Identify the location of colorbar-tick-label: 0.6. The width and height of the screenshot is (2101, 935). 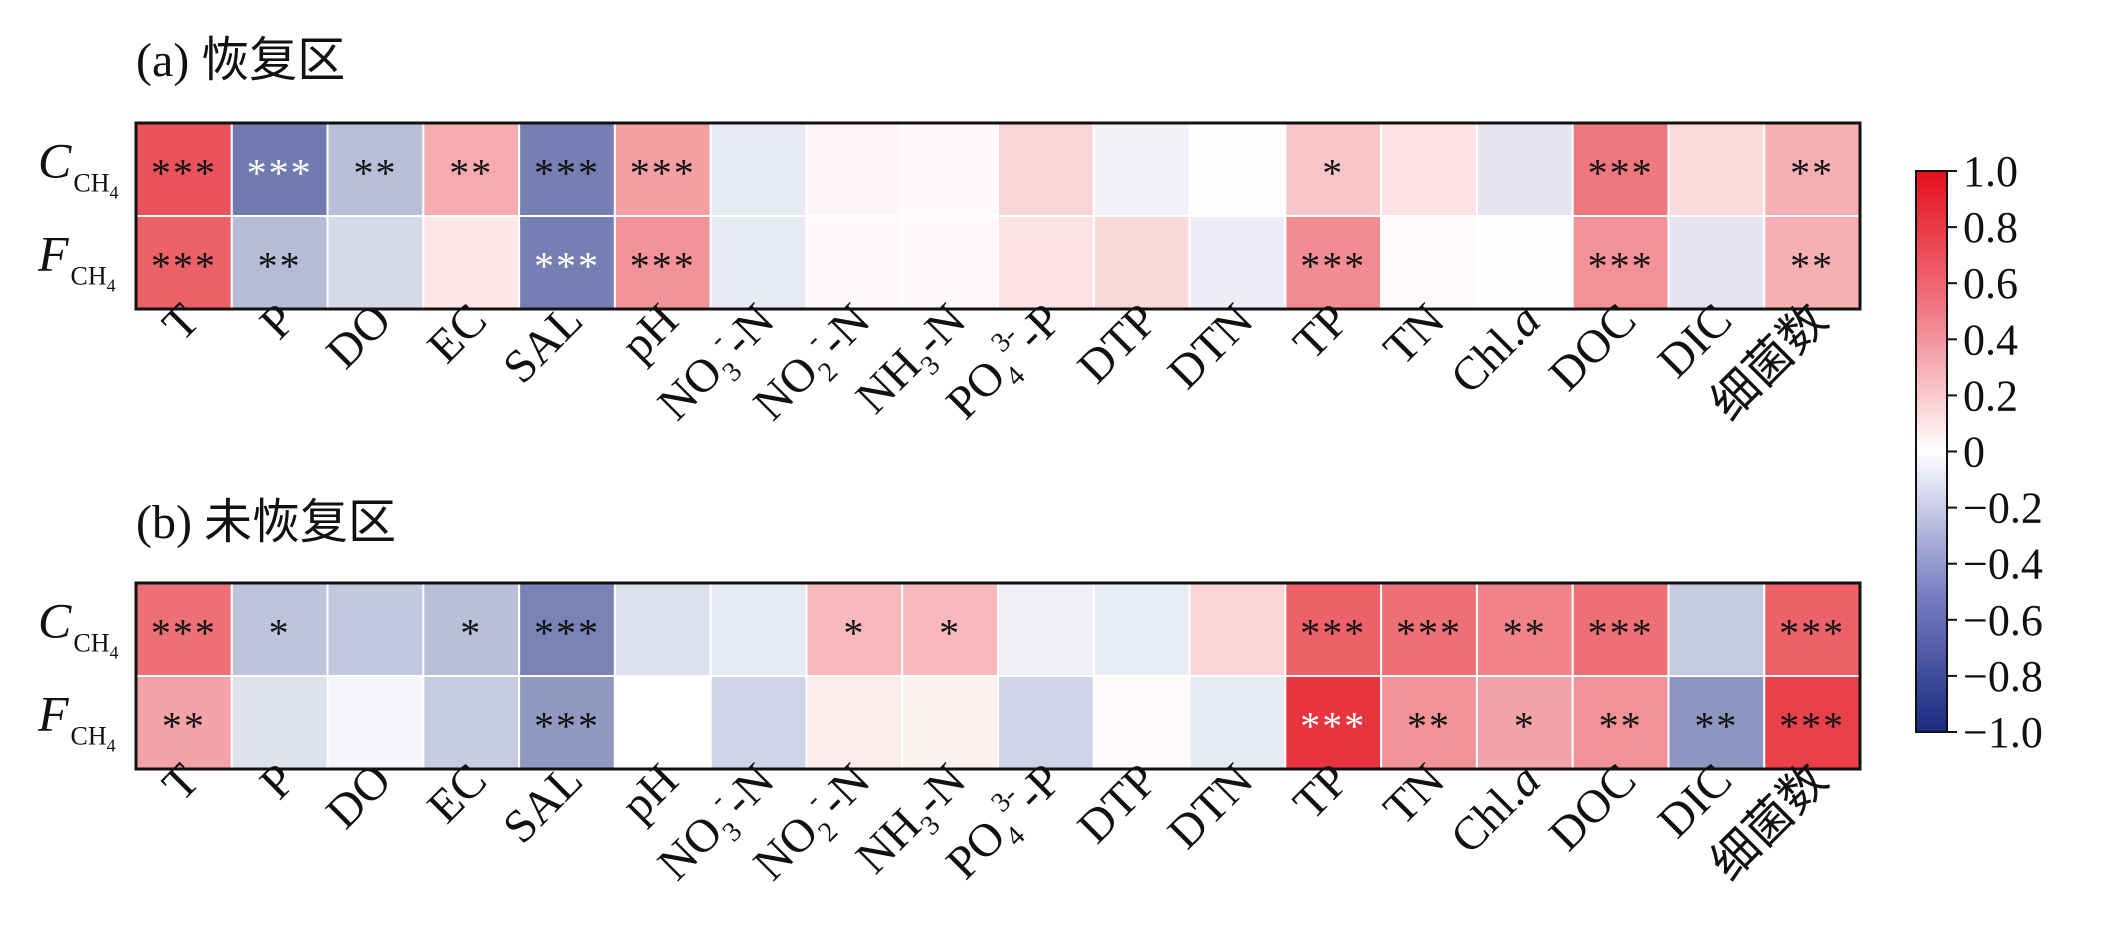
(1990, 283).